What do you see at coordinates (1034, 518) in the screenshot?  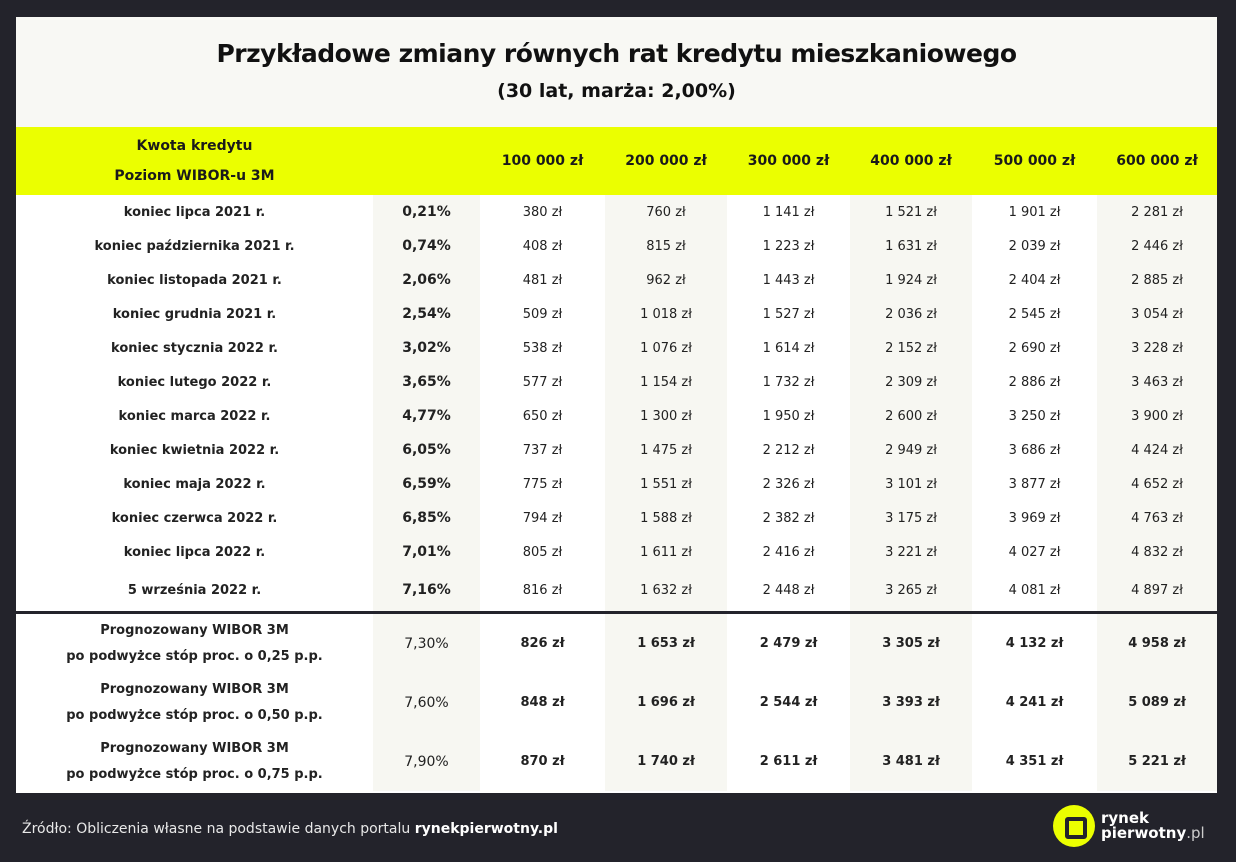 I see `installment-cell: 3 969 zł` at bounding box center [1034, 518].